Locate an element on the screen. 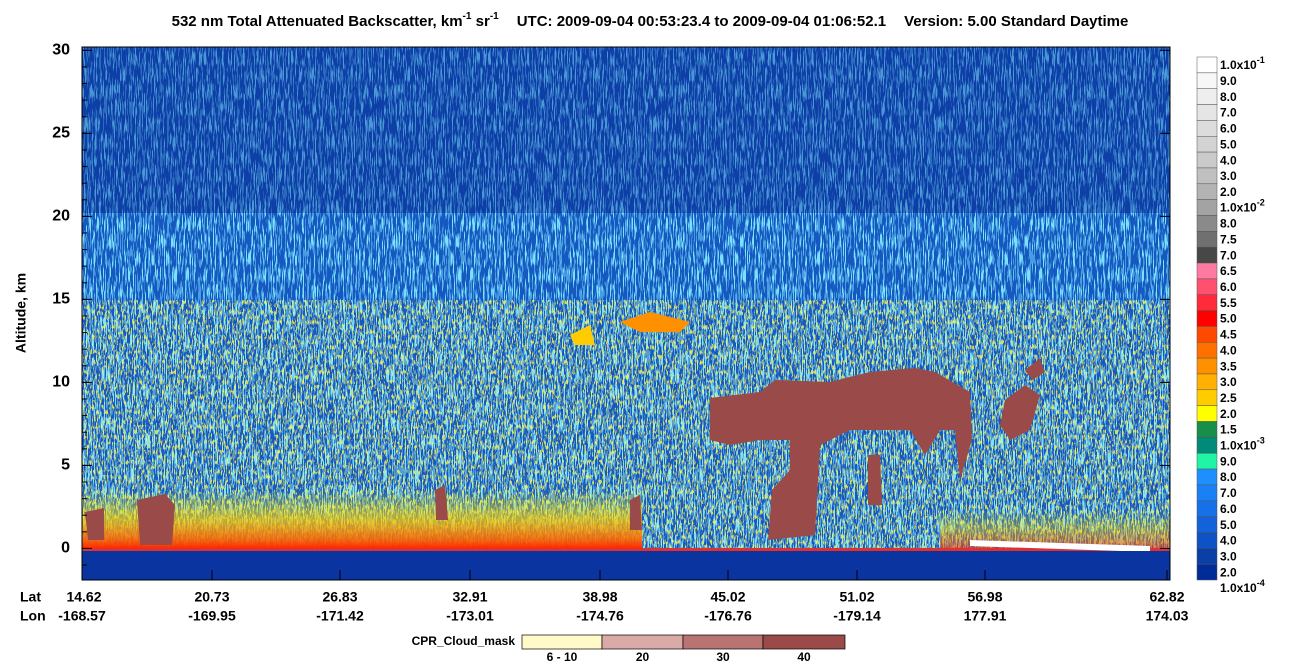 The height and width of the screenshot is (667, 1300). colorbar-label: 3.5 is located at coordinates (1228, 366).